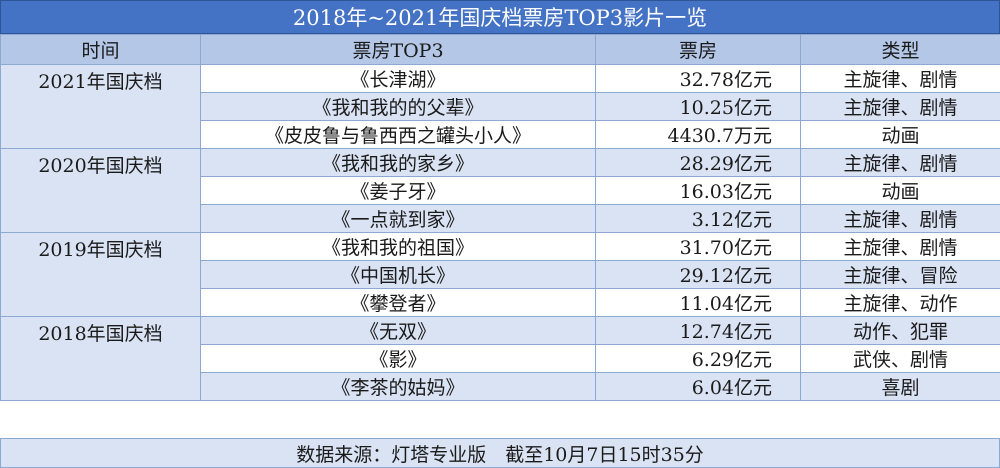  I want to click on box-office-cell: 31.70亿元, so click(698, 246).